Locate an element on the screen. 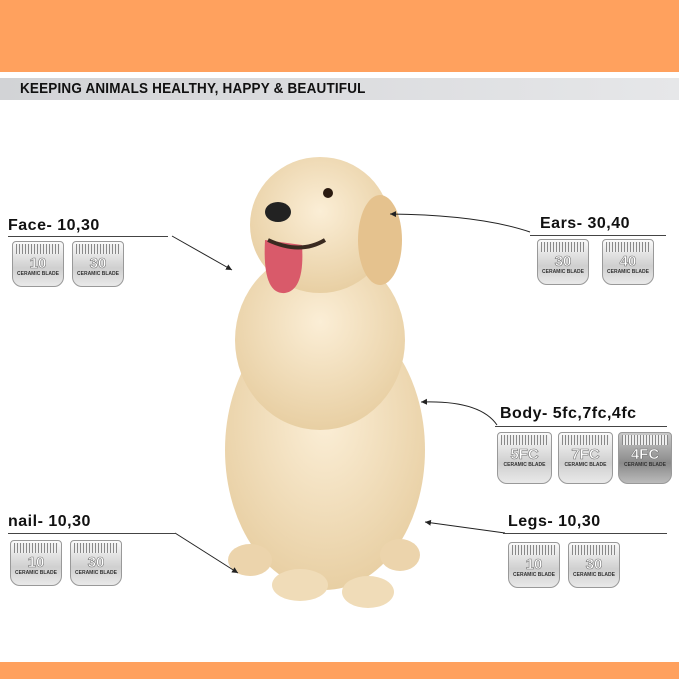  nail-rule is located at coordinates (92, 533).